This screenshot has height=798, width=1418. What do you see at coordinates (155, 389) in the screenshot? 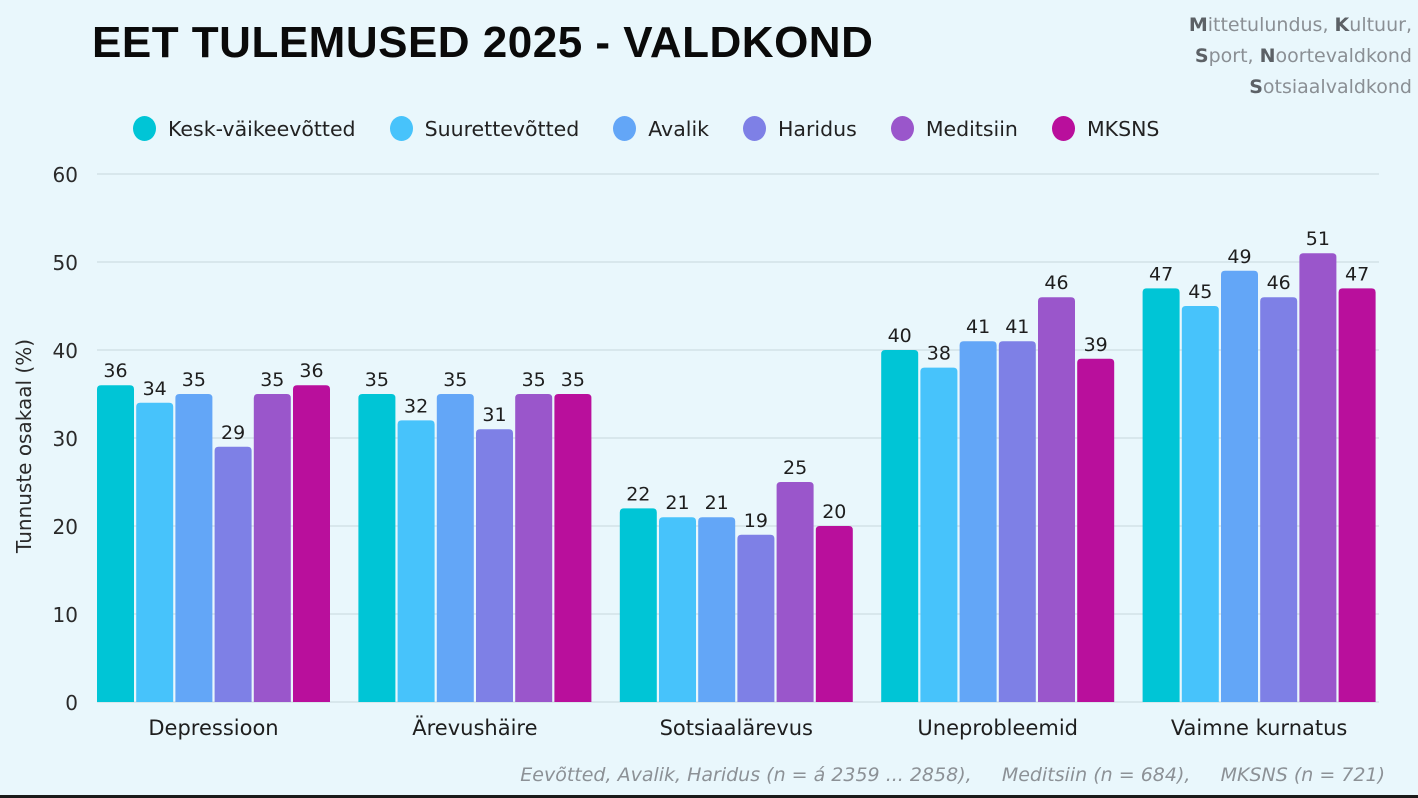
I see `data-label: 34` at bounding box center [155, 389].